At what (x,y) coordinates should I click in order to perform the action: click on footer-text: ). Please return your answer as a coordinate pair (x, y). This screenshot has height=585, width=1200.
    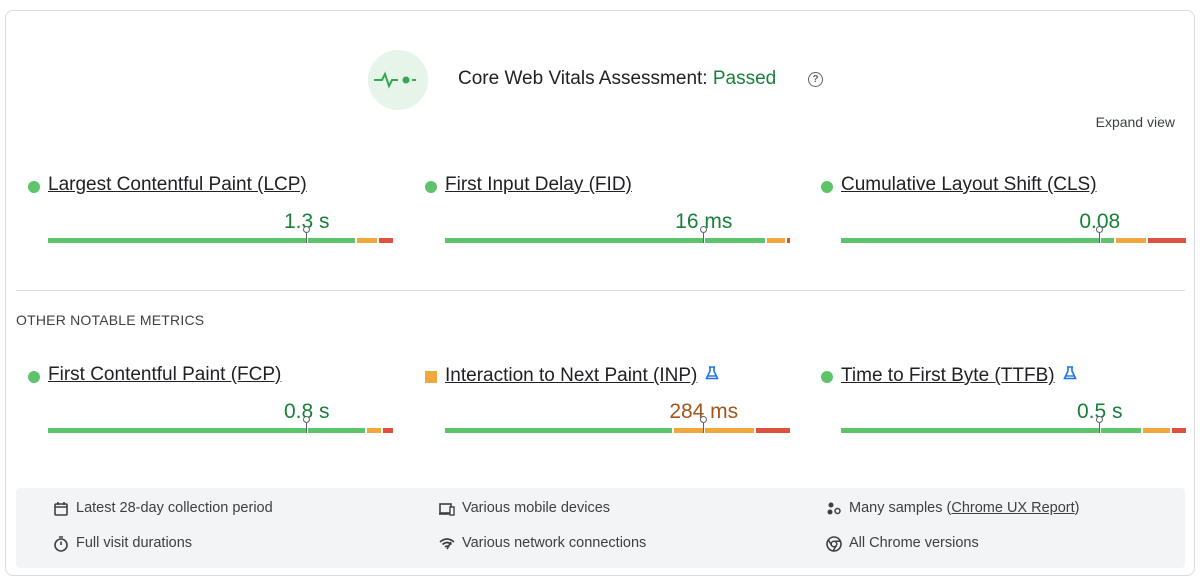
    Looking at the image, I should click on (1077, 508).